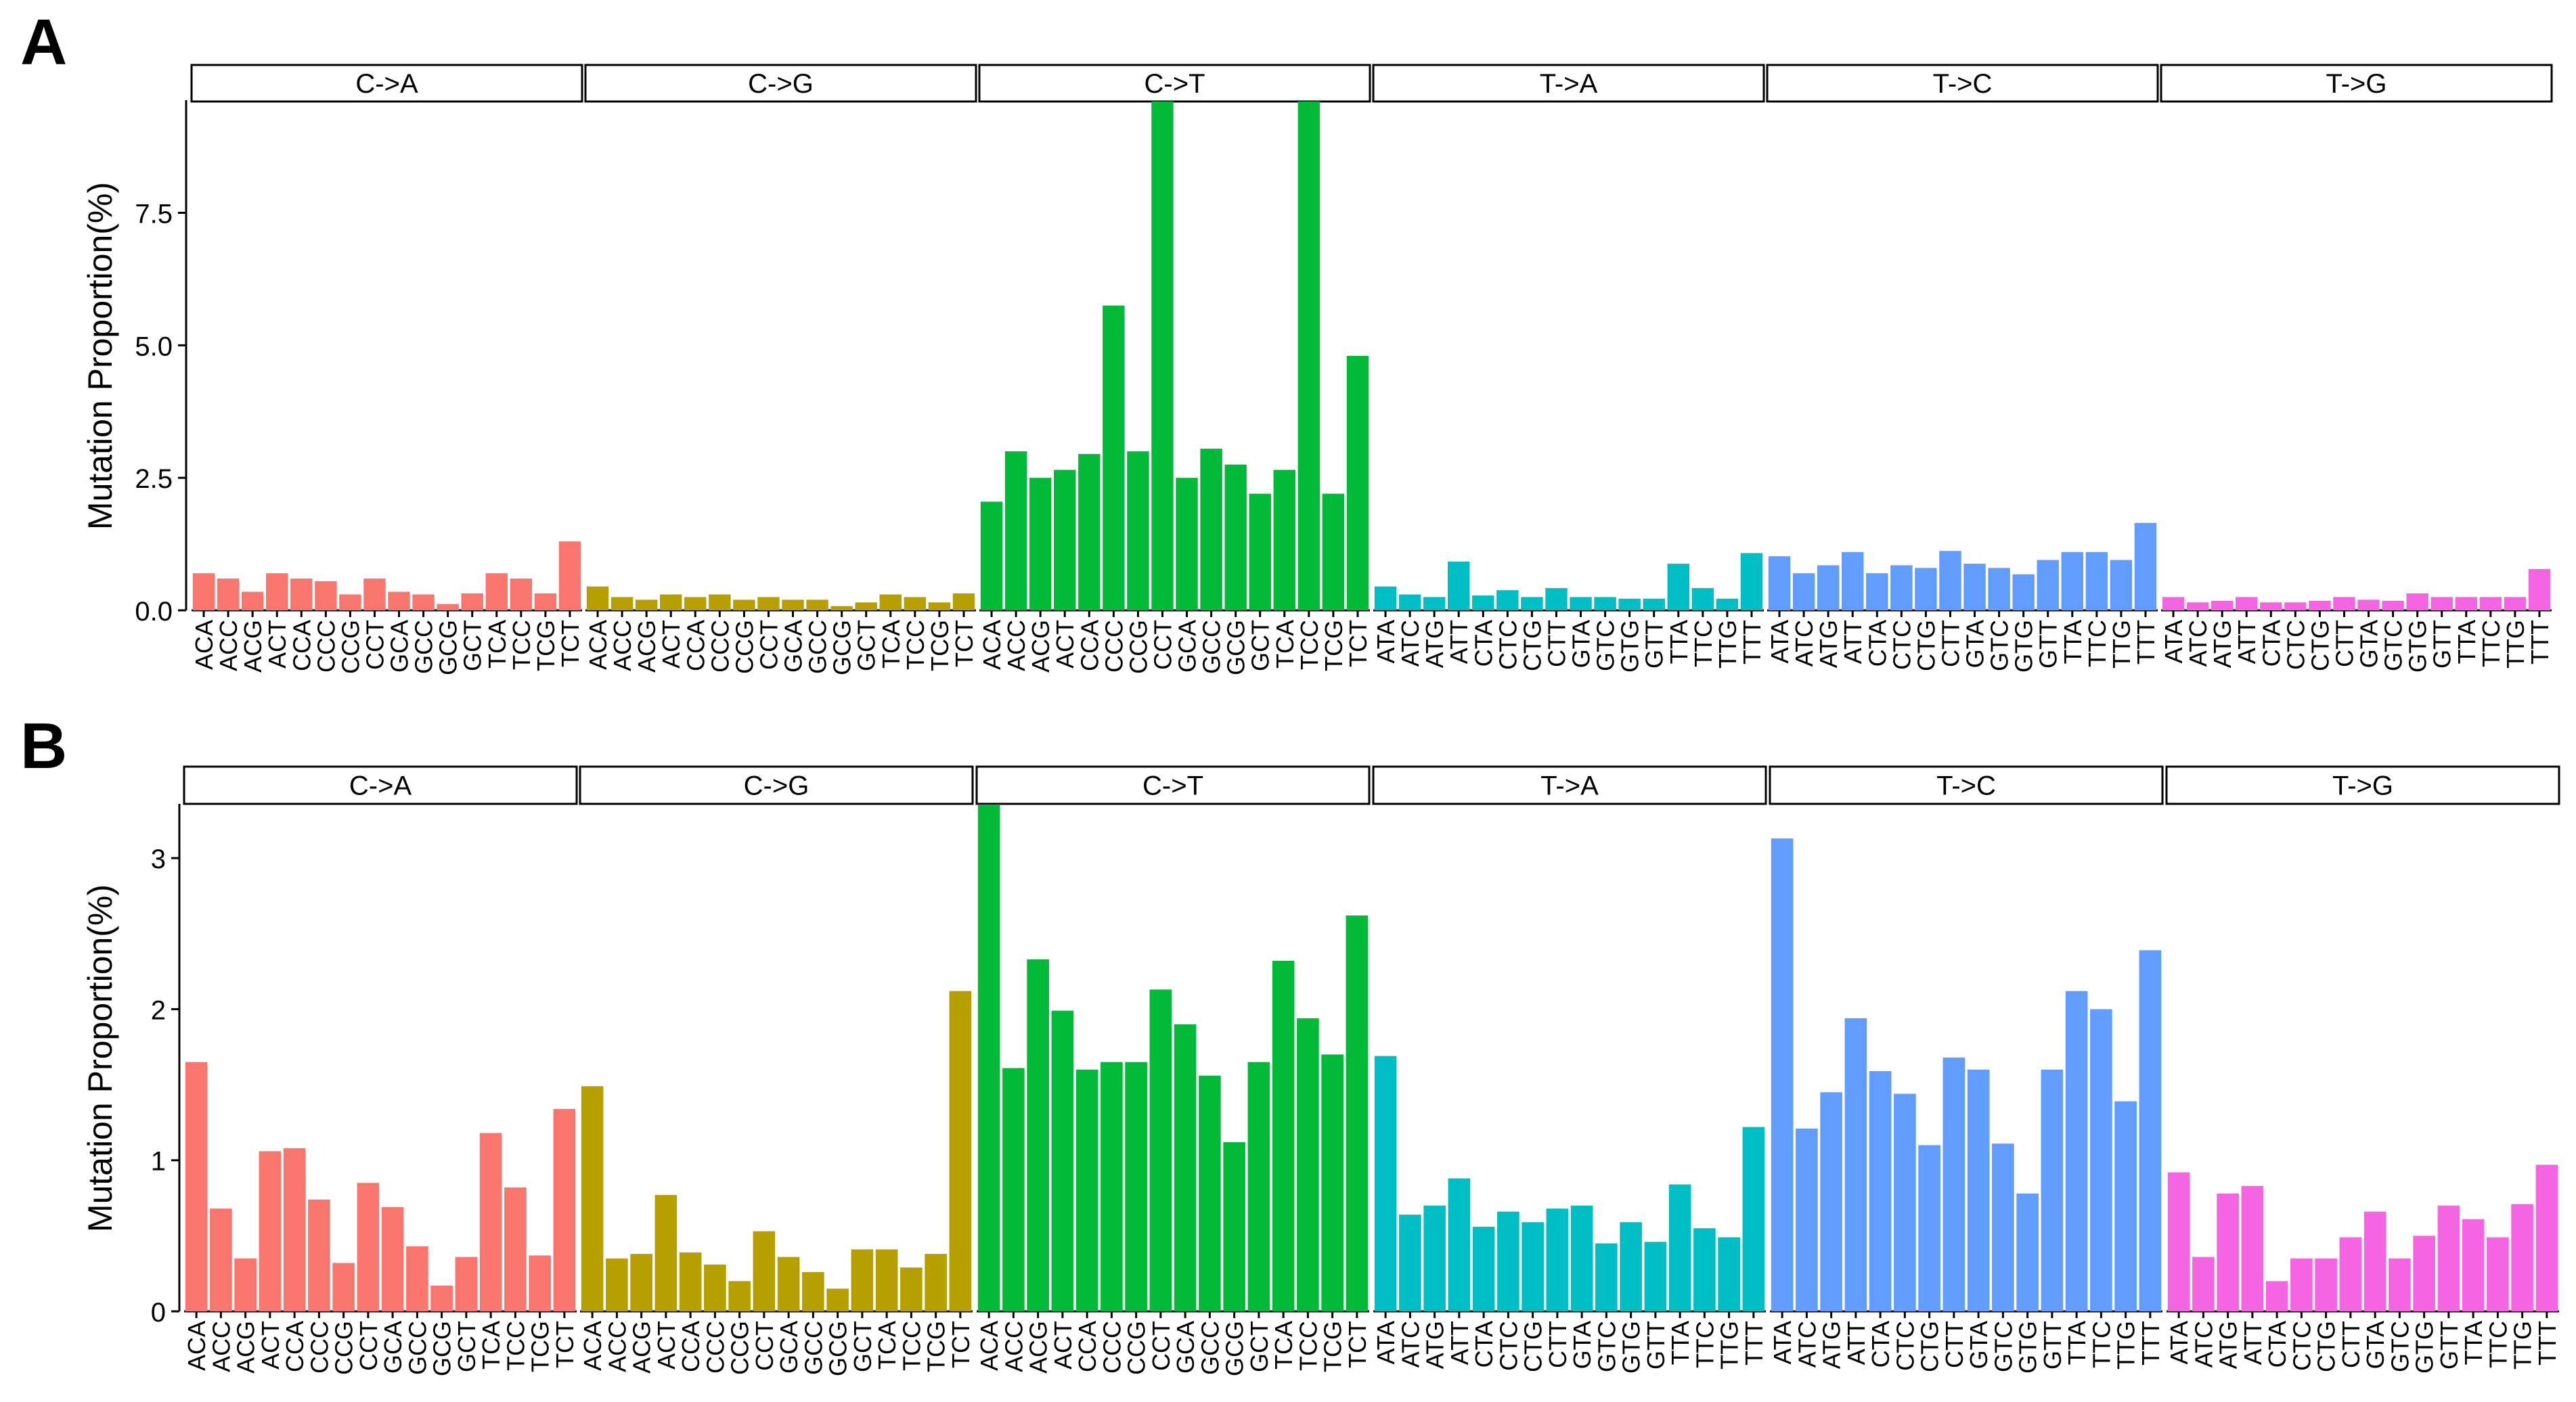 Image resolution: width=2576 pixels, height=1402 pixels. What do you see at coordinates (1260, 645) in the screenshot?
I see `x-tick-label: GCT` at bounding box center [1260, 645].